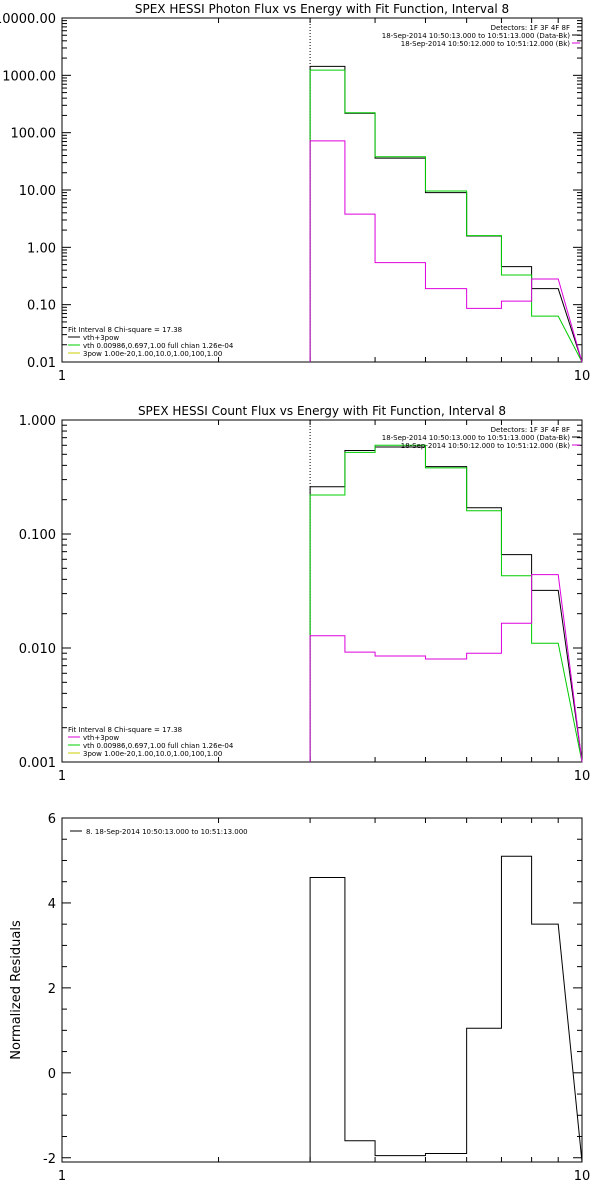 Image resolution: width=600 pixels, height=1200 pixels. Describe the element at coordinates (37, 763) in the screenshot. I see `y-tick-label: 0.001` at that location.